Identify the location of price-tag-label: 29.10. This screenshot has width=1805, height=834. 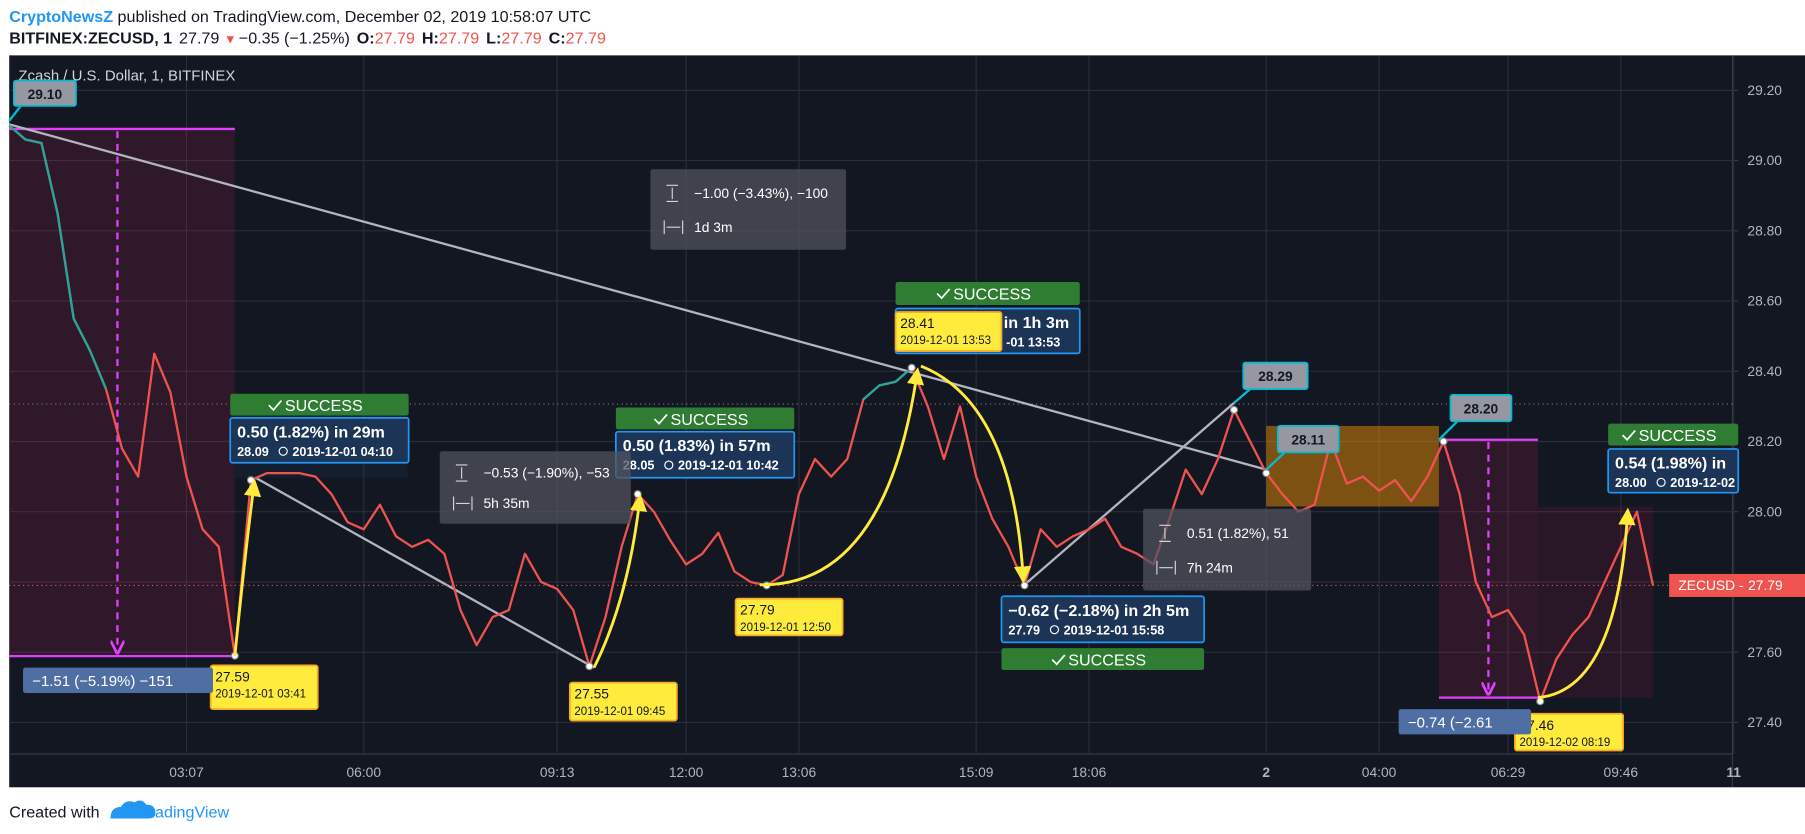
(45, 94).